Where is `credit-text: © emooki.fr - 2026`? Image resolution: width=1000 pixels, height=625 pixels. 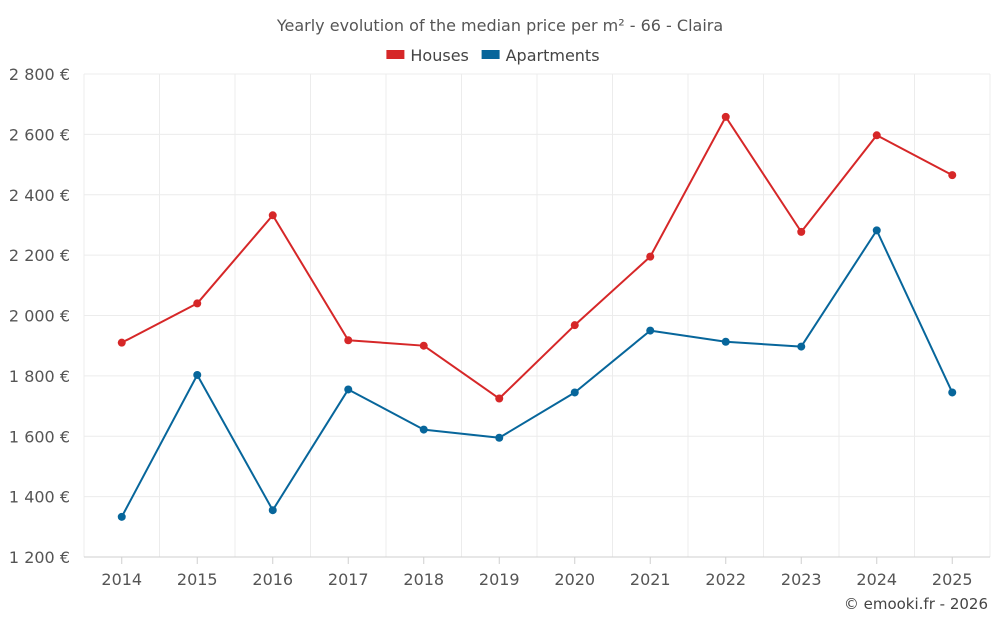 credit-text: © emooki.fr - 2026 is located at coordinates (916, 604).